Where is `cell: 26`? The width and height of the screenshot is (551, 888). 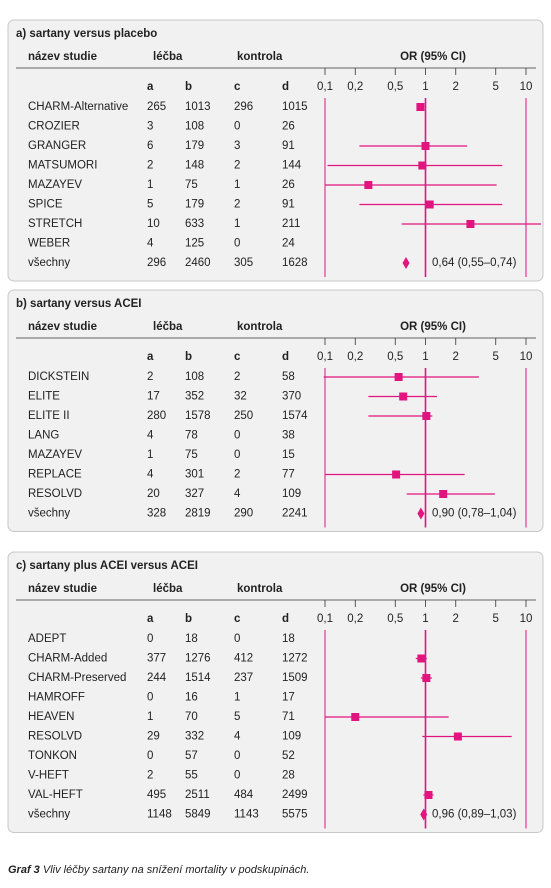 cell: 26 is located at coordinates (288, 185).